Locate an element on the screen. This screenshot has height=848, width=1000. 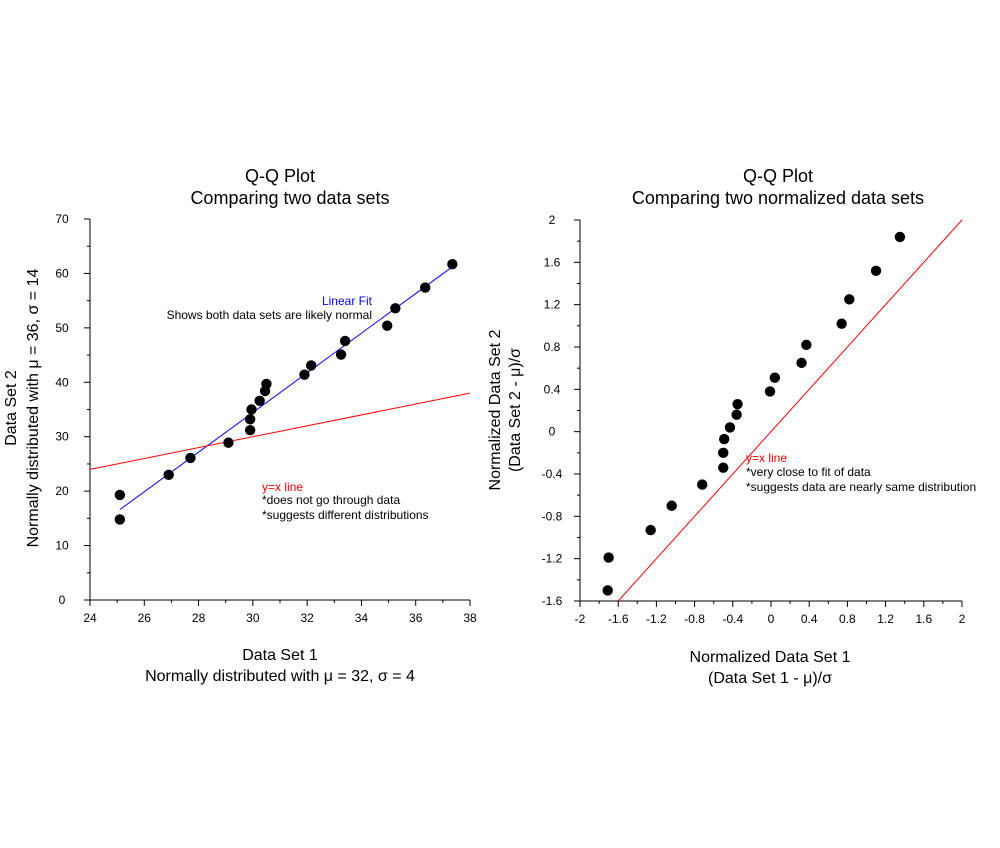
x-tick-label: 30 is located at coordinates (253, 618).